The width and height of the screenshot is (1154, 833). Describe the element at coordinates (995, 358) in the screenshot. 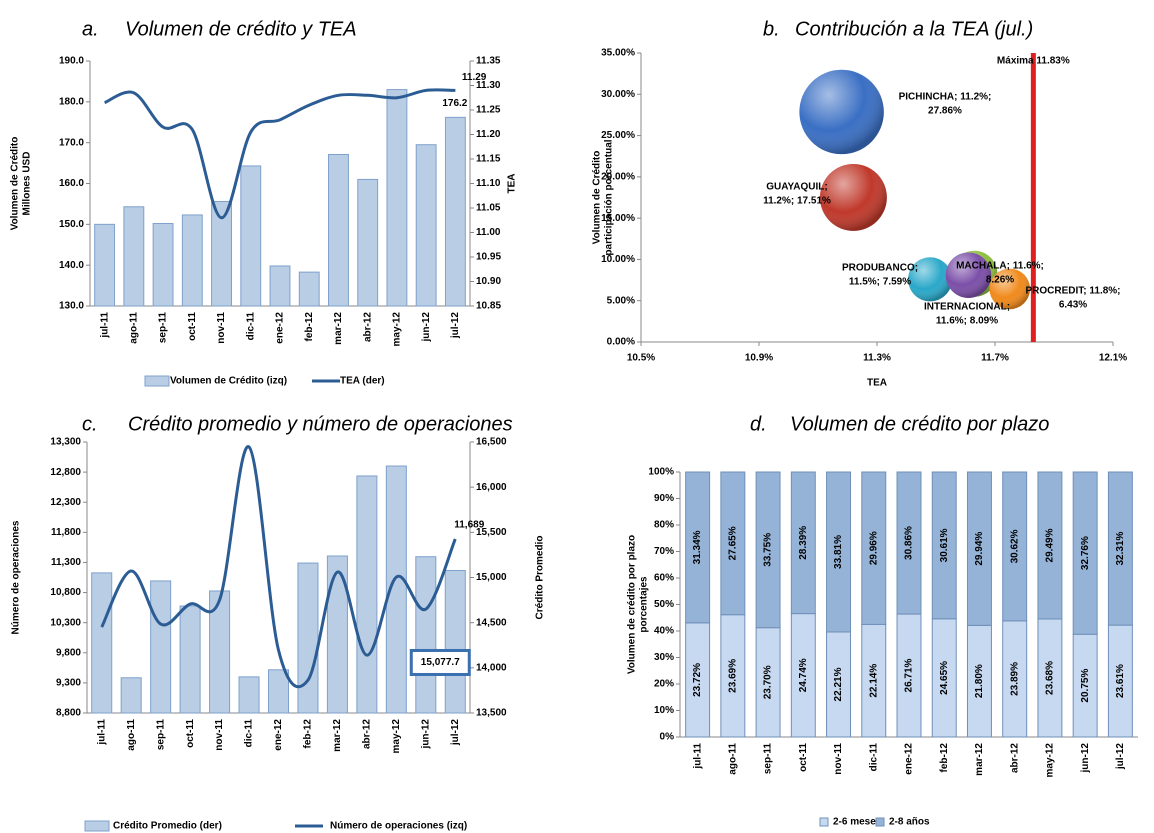

I see `x-tick-label: 11.7%` at that location.